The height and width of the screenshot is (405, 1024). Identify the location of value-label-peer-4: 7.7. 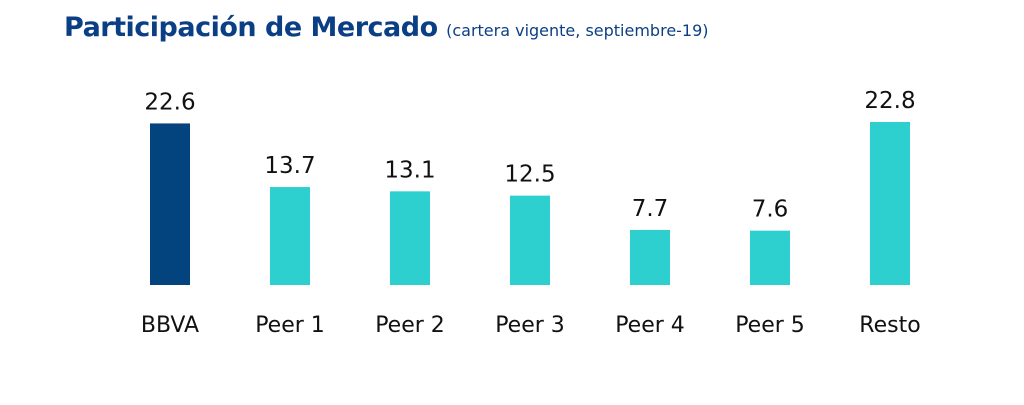
(650, 209).